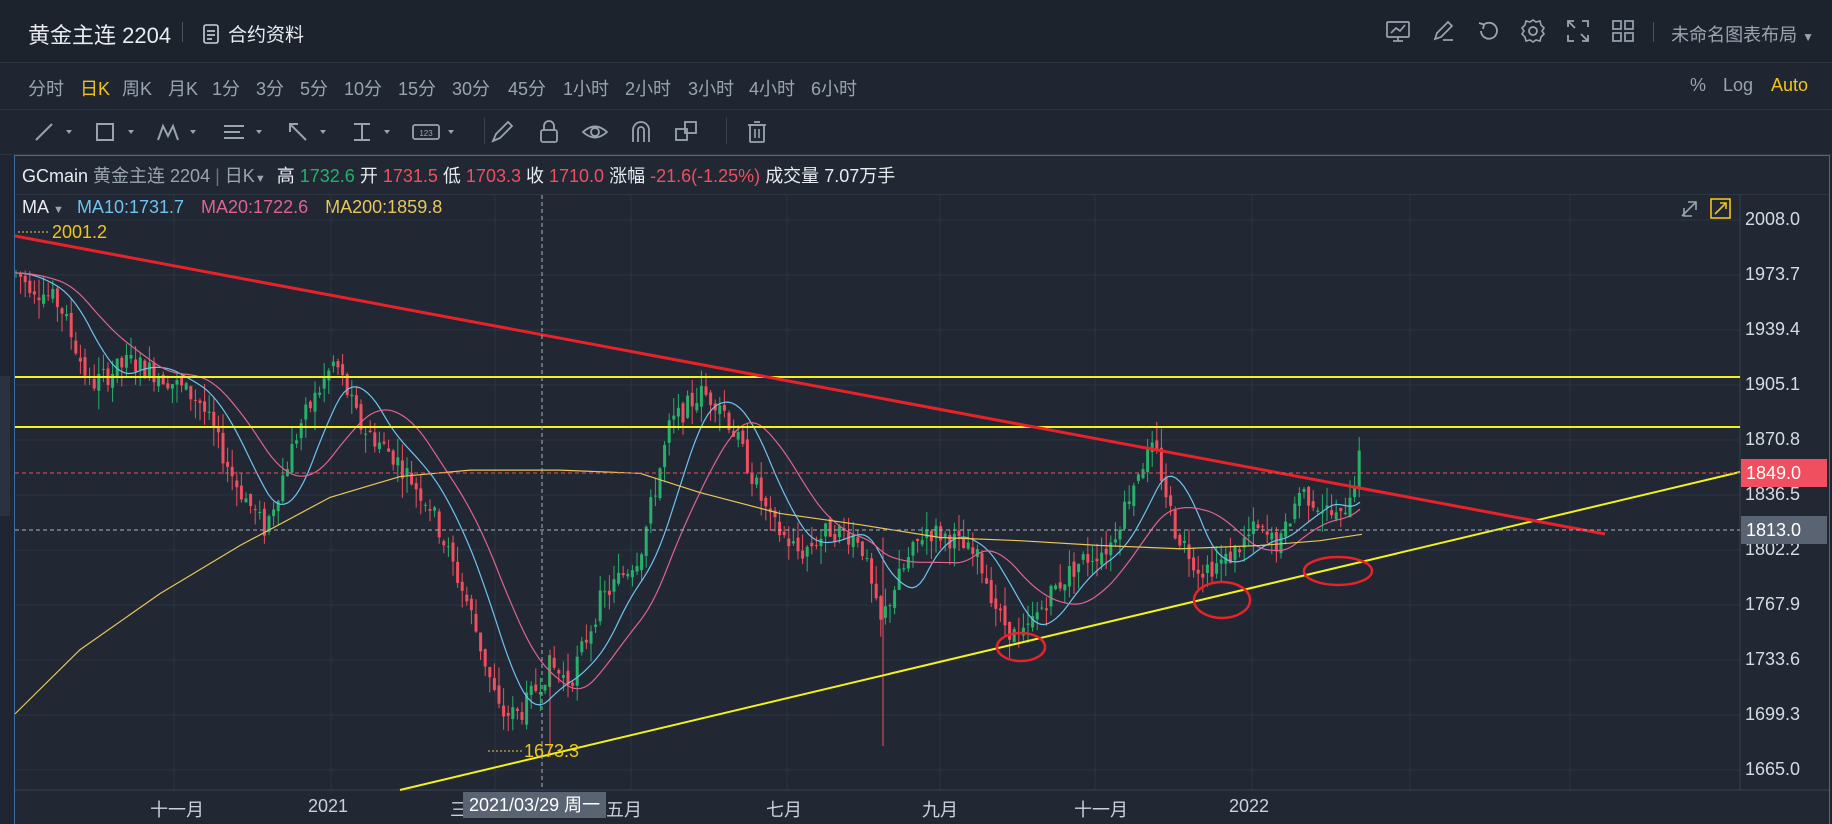  I want to click on period-selector: 日K▼, so click(245, 176).